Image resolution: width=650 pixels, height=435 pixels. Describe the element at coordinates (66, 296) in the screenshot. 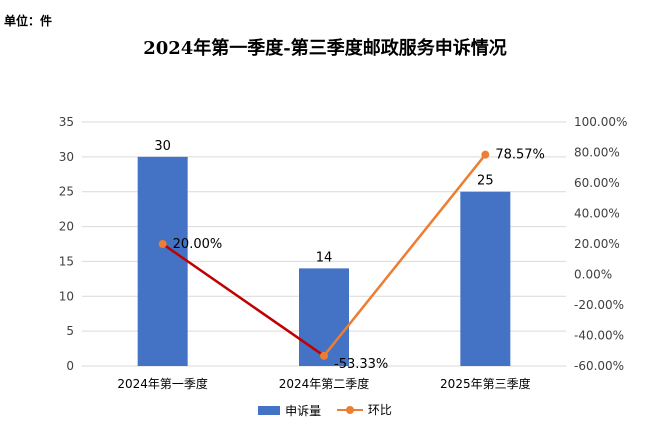

I see `y-left-tick-label: 10` at that location.